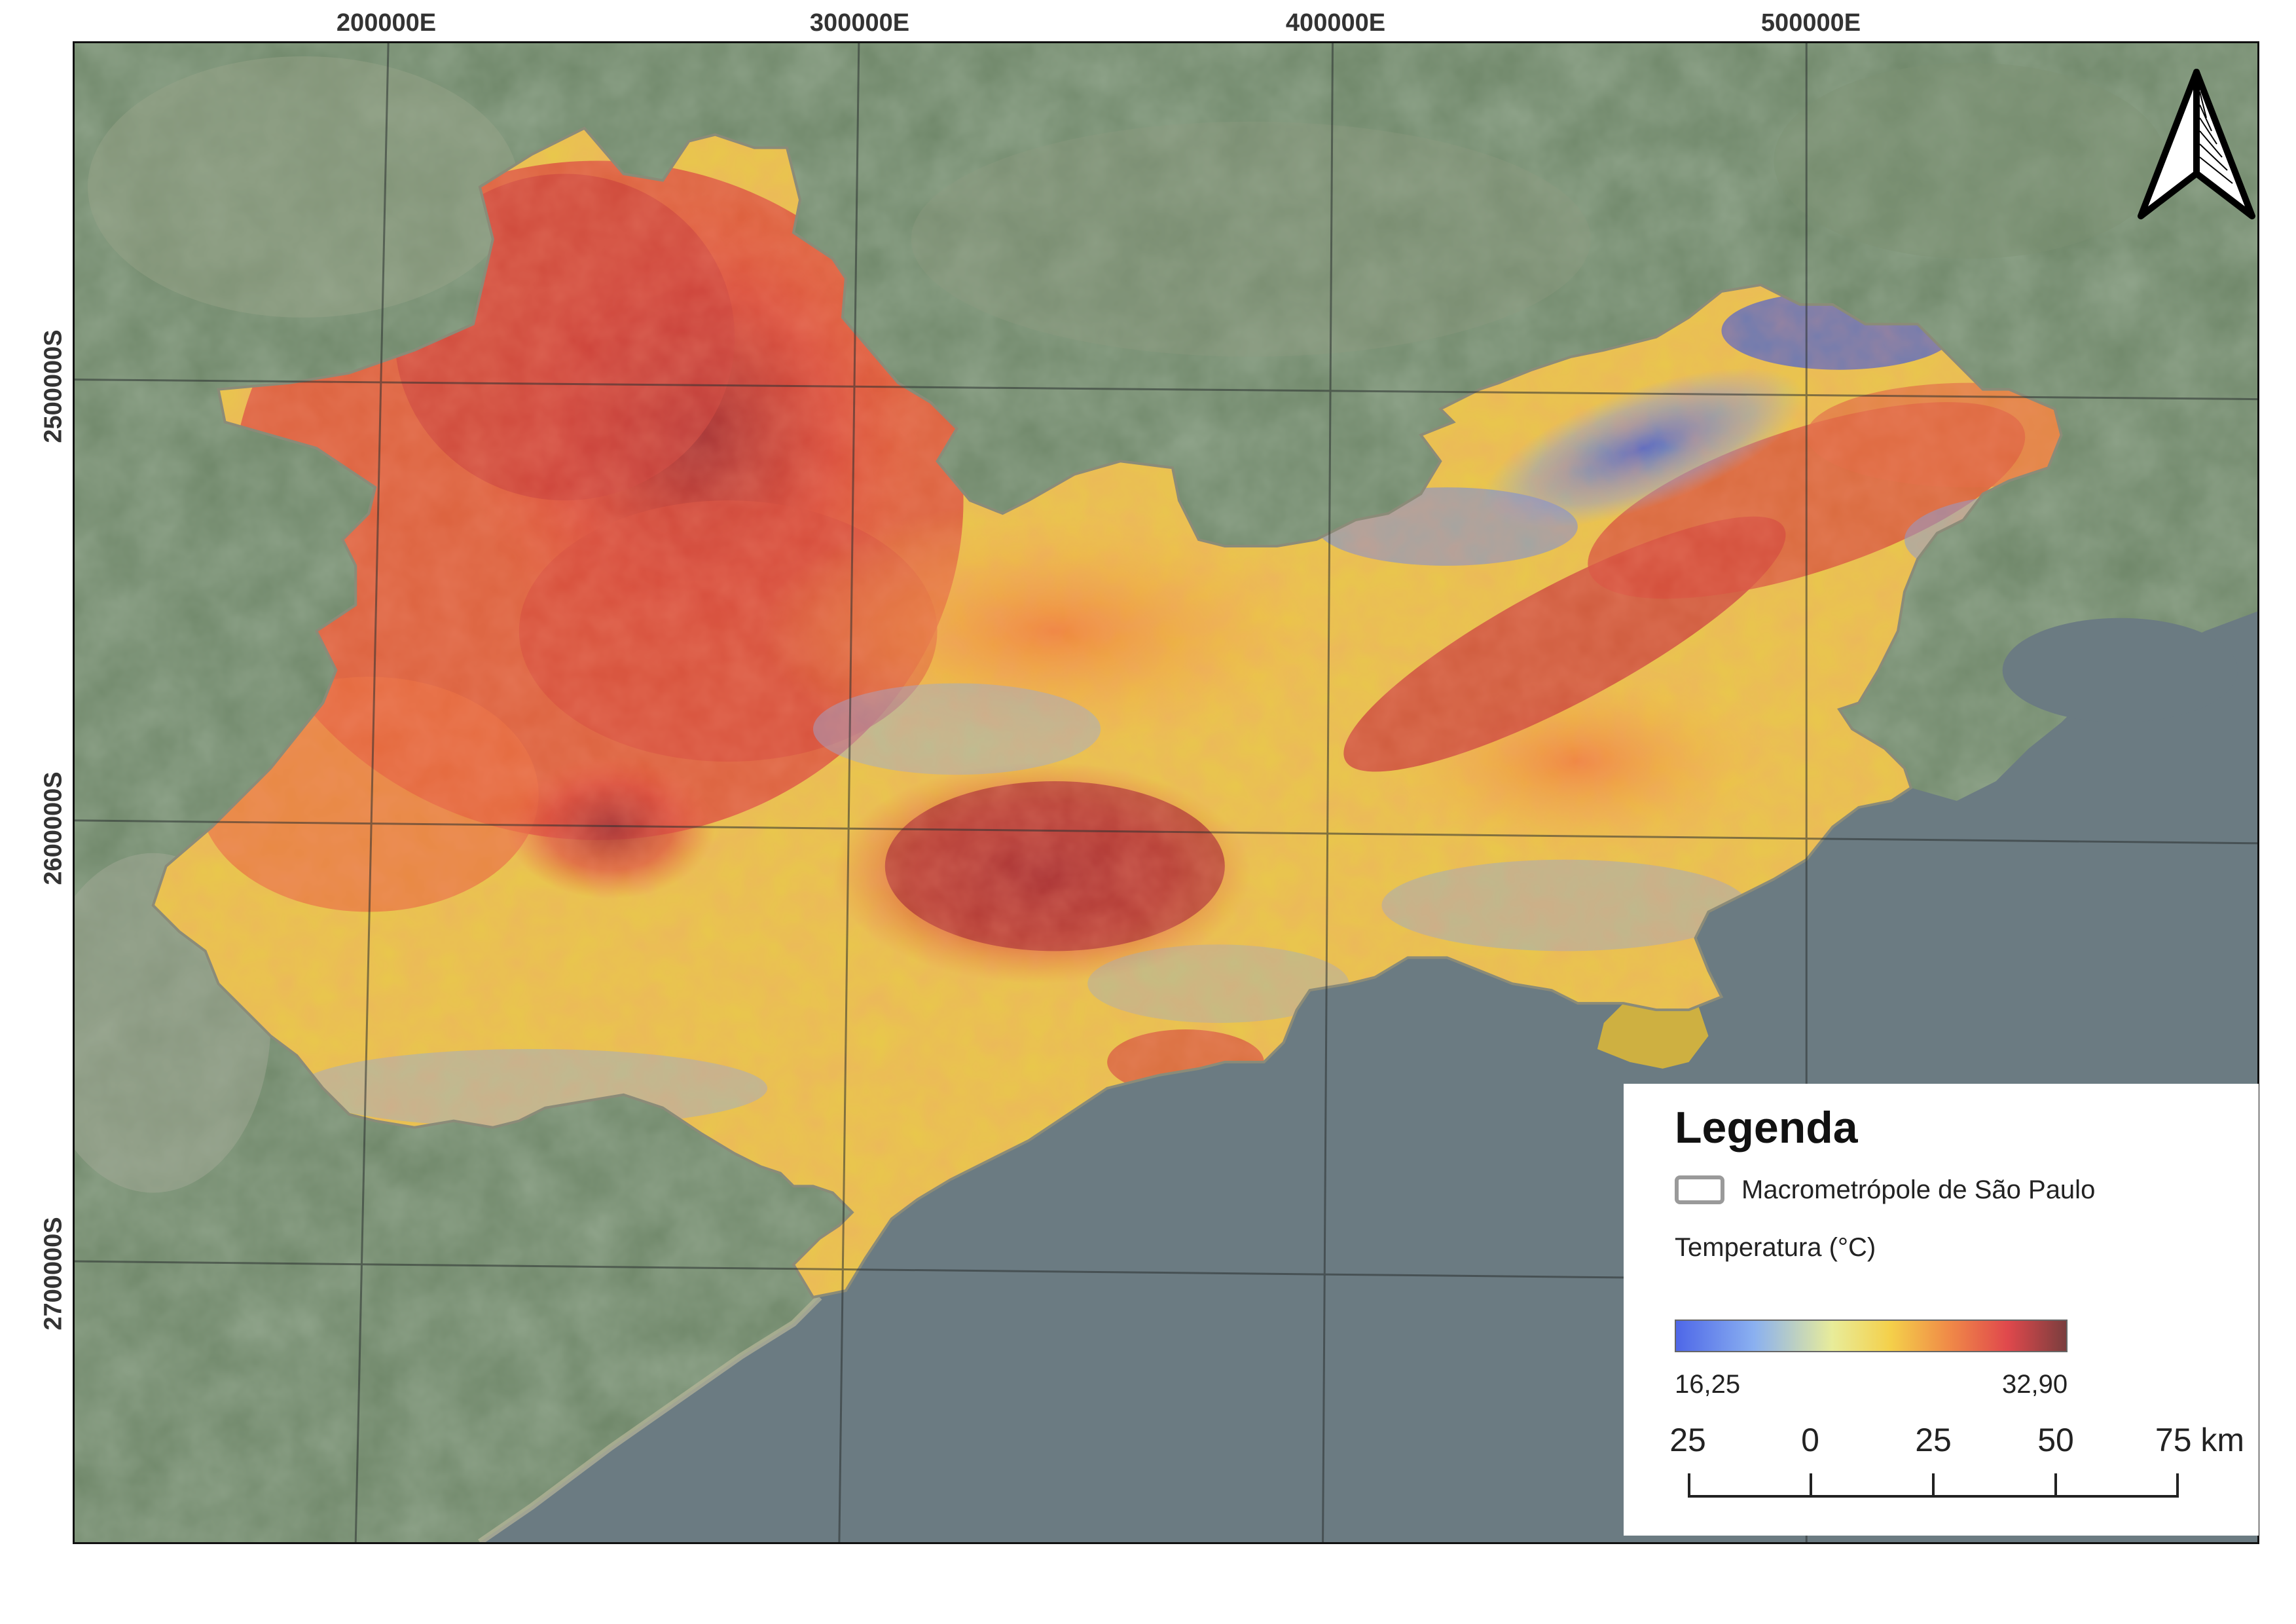 This screenshot has height=1624, width=2296. What do you see at coordinates (1708, 1384) in the screenshot?
I see `temperature-min-label: 16,25` at bounding box center [1708, 1384].